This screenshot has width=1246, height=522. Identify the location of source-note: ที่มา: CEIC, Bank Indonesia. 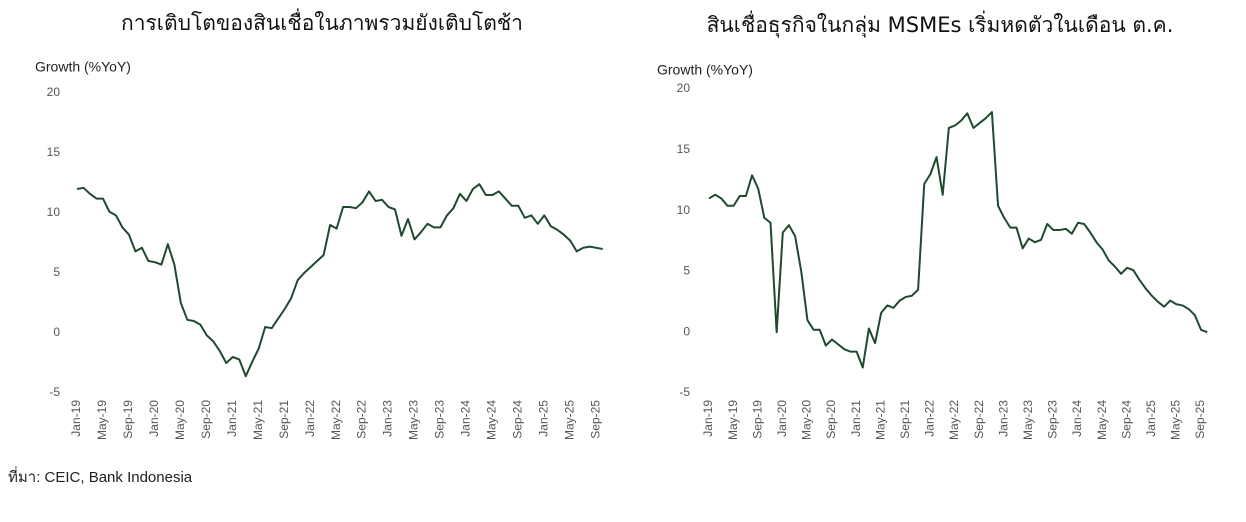
(100, 476).